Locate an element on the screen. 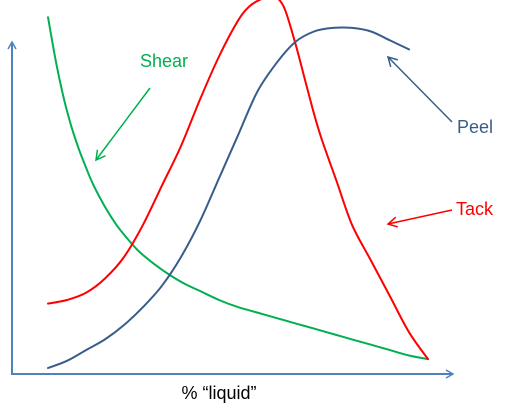  peel-label: Peel is located at coordinates (475, 127).